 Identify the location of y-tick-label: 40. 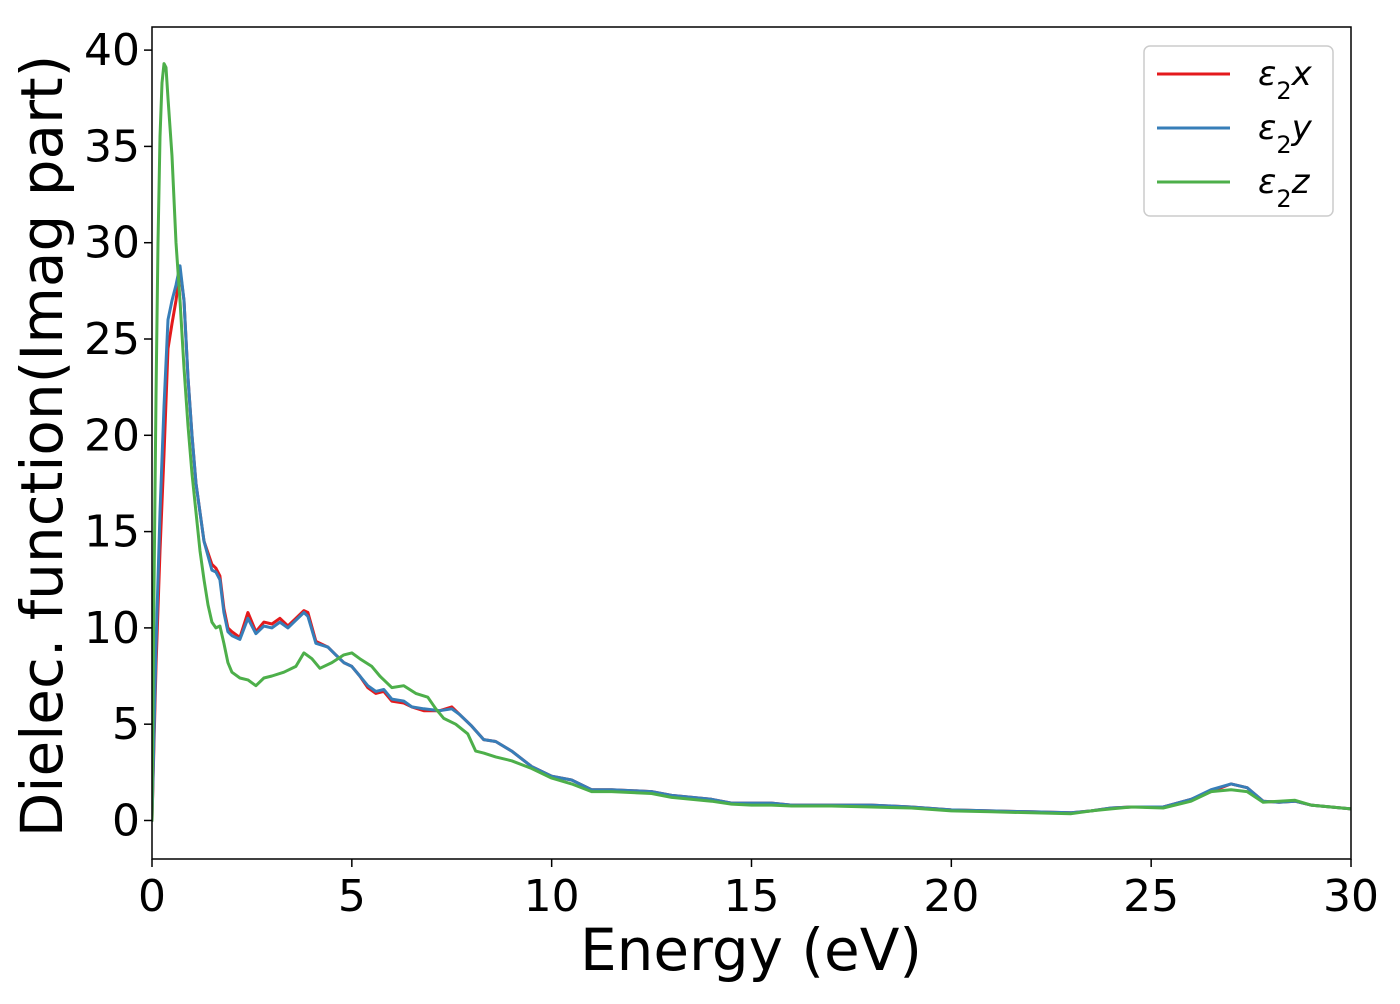
(112, 50).